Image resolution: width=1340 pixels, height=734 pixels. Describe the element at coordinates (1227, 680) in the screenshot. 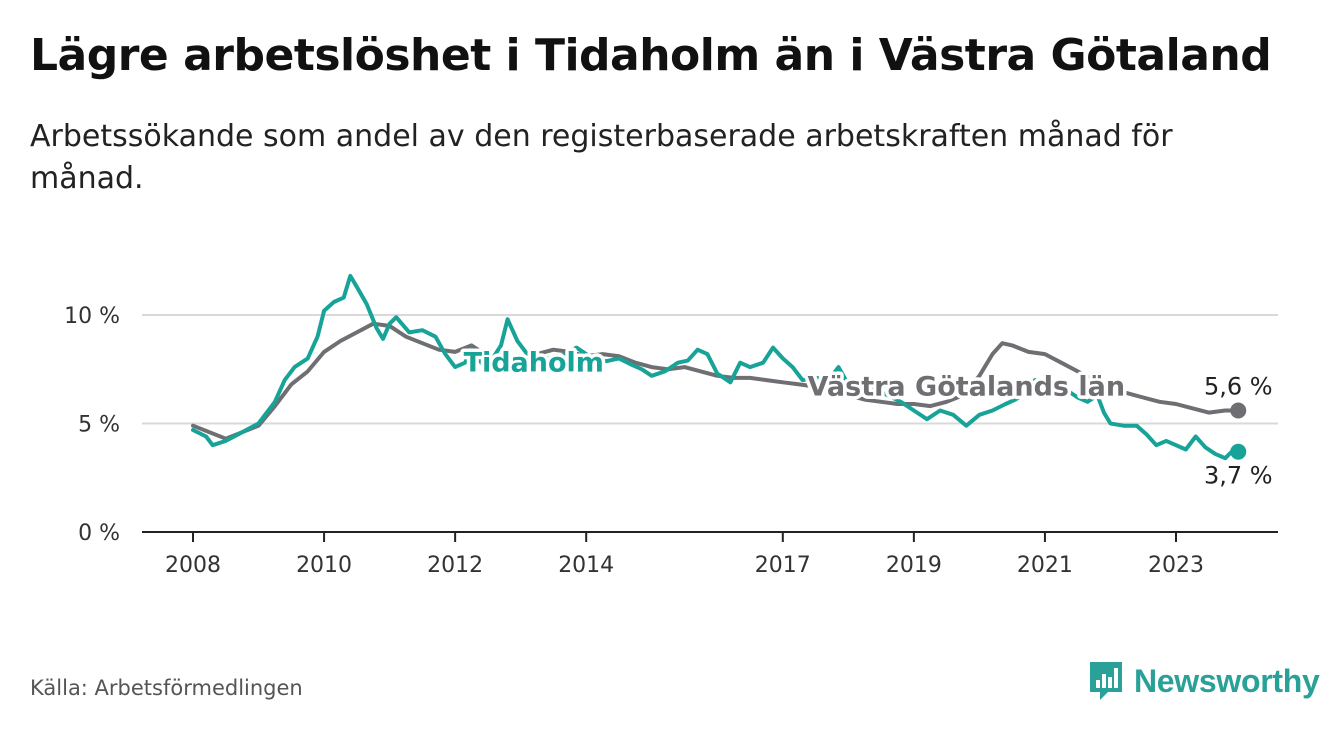

I see `newsworthy-logo-text: Newsworthy` at that location.